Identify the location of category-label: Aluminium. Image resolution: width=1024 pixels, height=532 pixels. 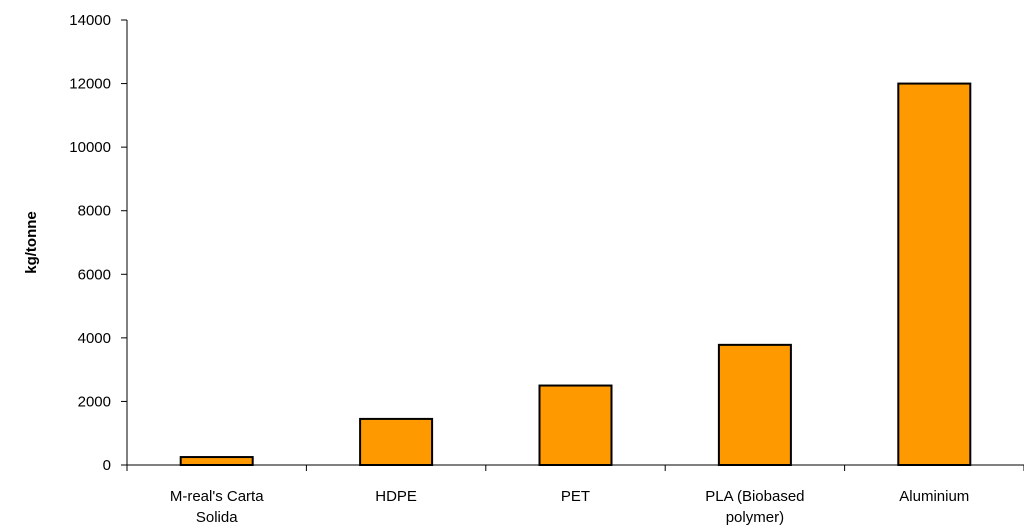
(934, 496).